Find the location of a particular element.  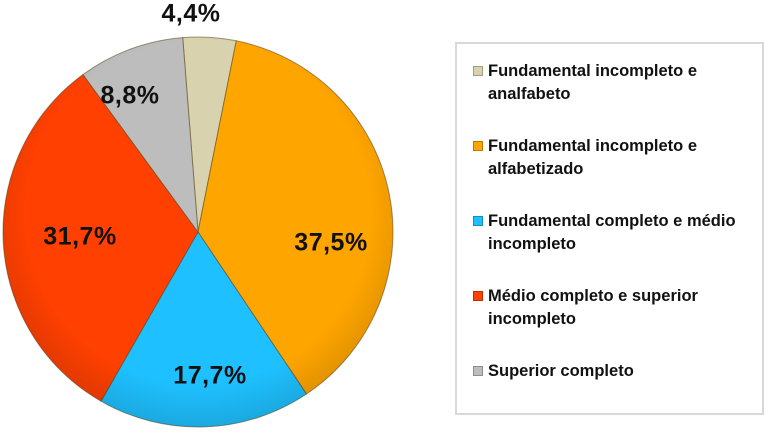

legend-label: Fundamental completo e médio incompleto is located at coordinates (612, 232).